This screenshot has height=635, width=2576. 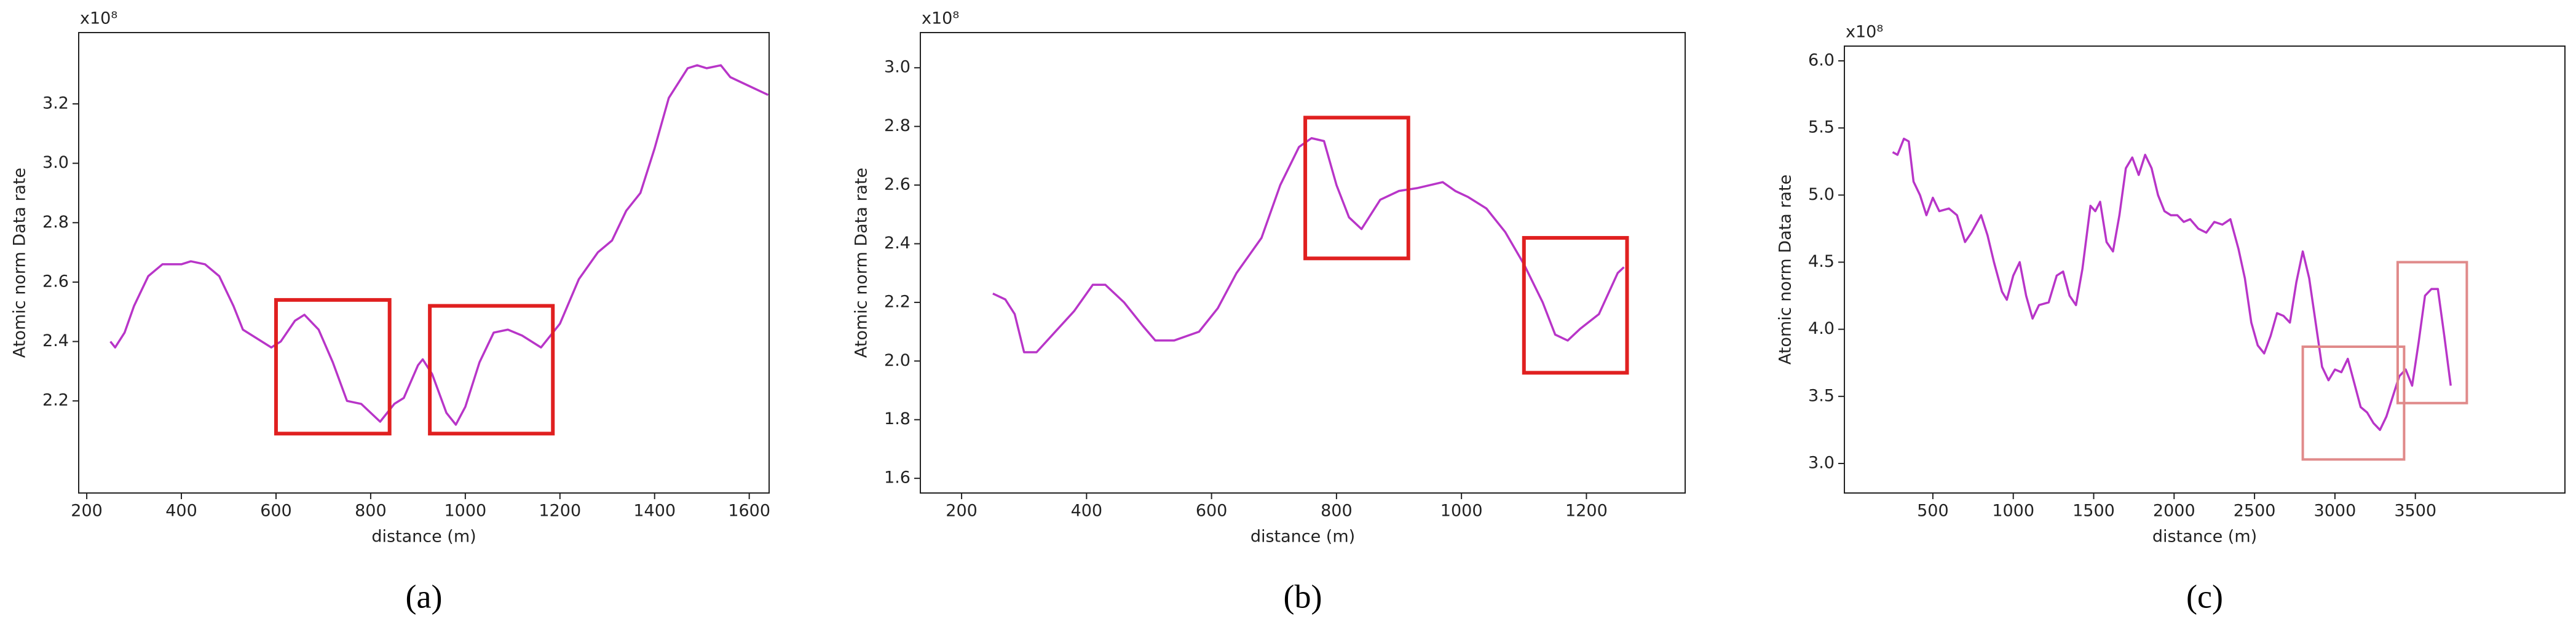 I want to click on x-tick-label: 3000, so click(x=2335, y=511).